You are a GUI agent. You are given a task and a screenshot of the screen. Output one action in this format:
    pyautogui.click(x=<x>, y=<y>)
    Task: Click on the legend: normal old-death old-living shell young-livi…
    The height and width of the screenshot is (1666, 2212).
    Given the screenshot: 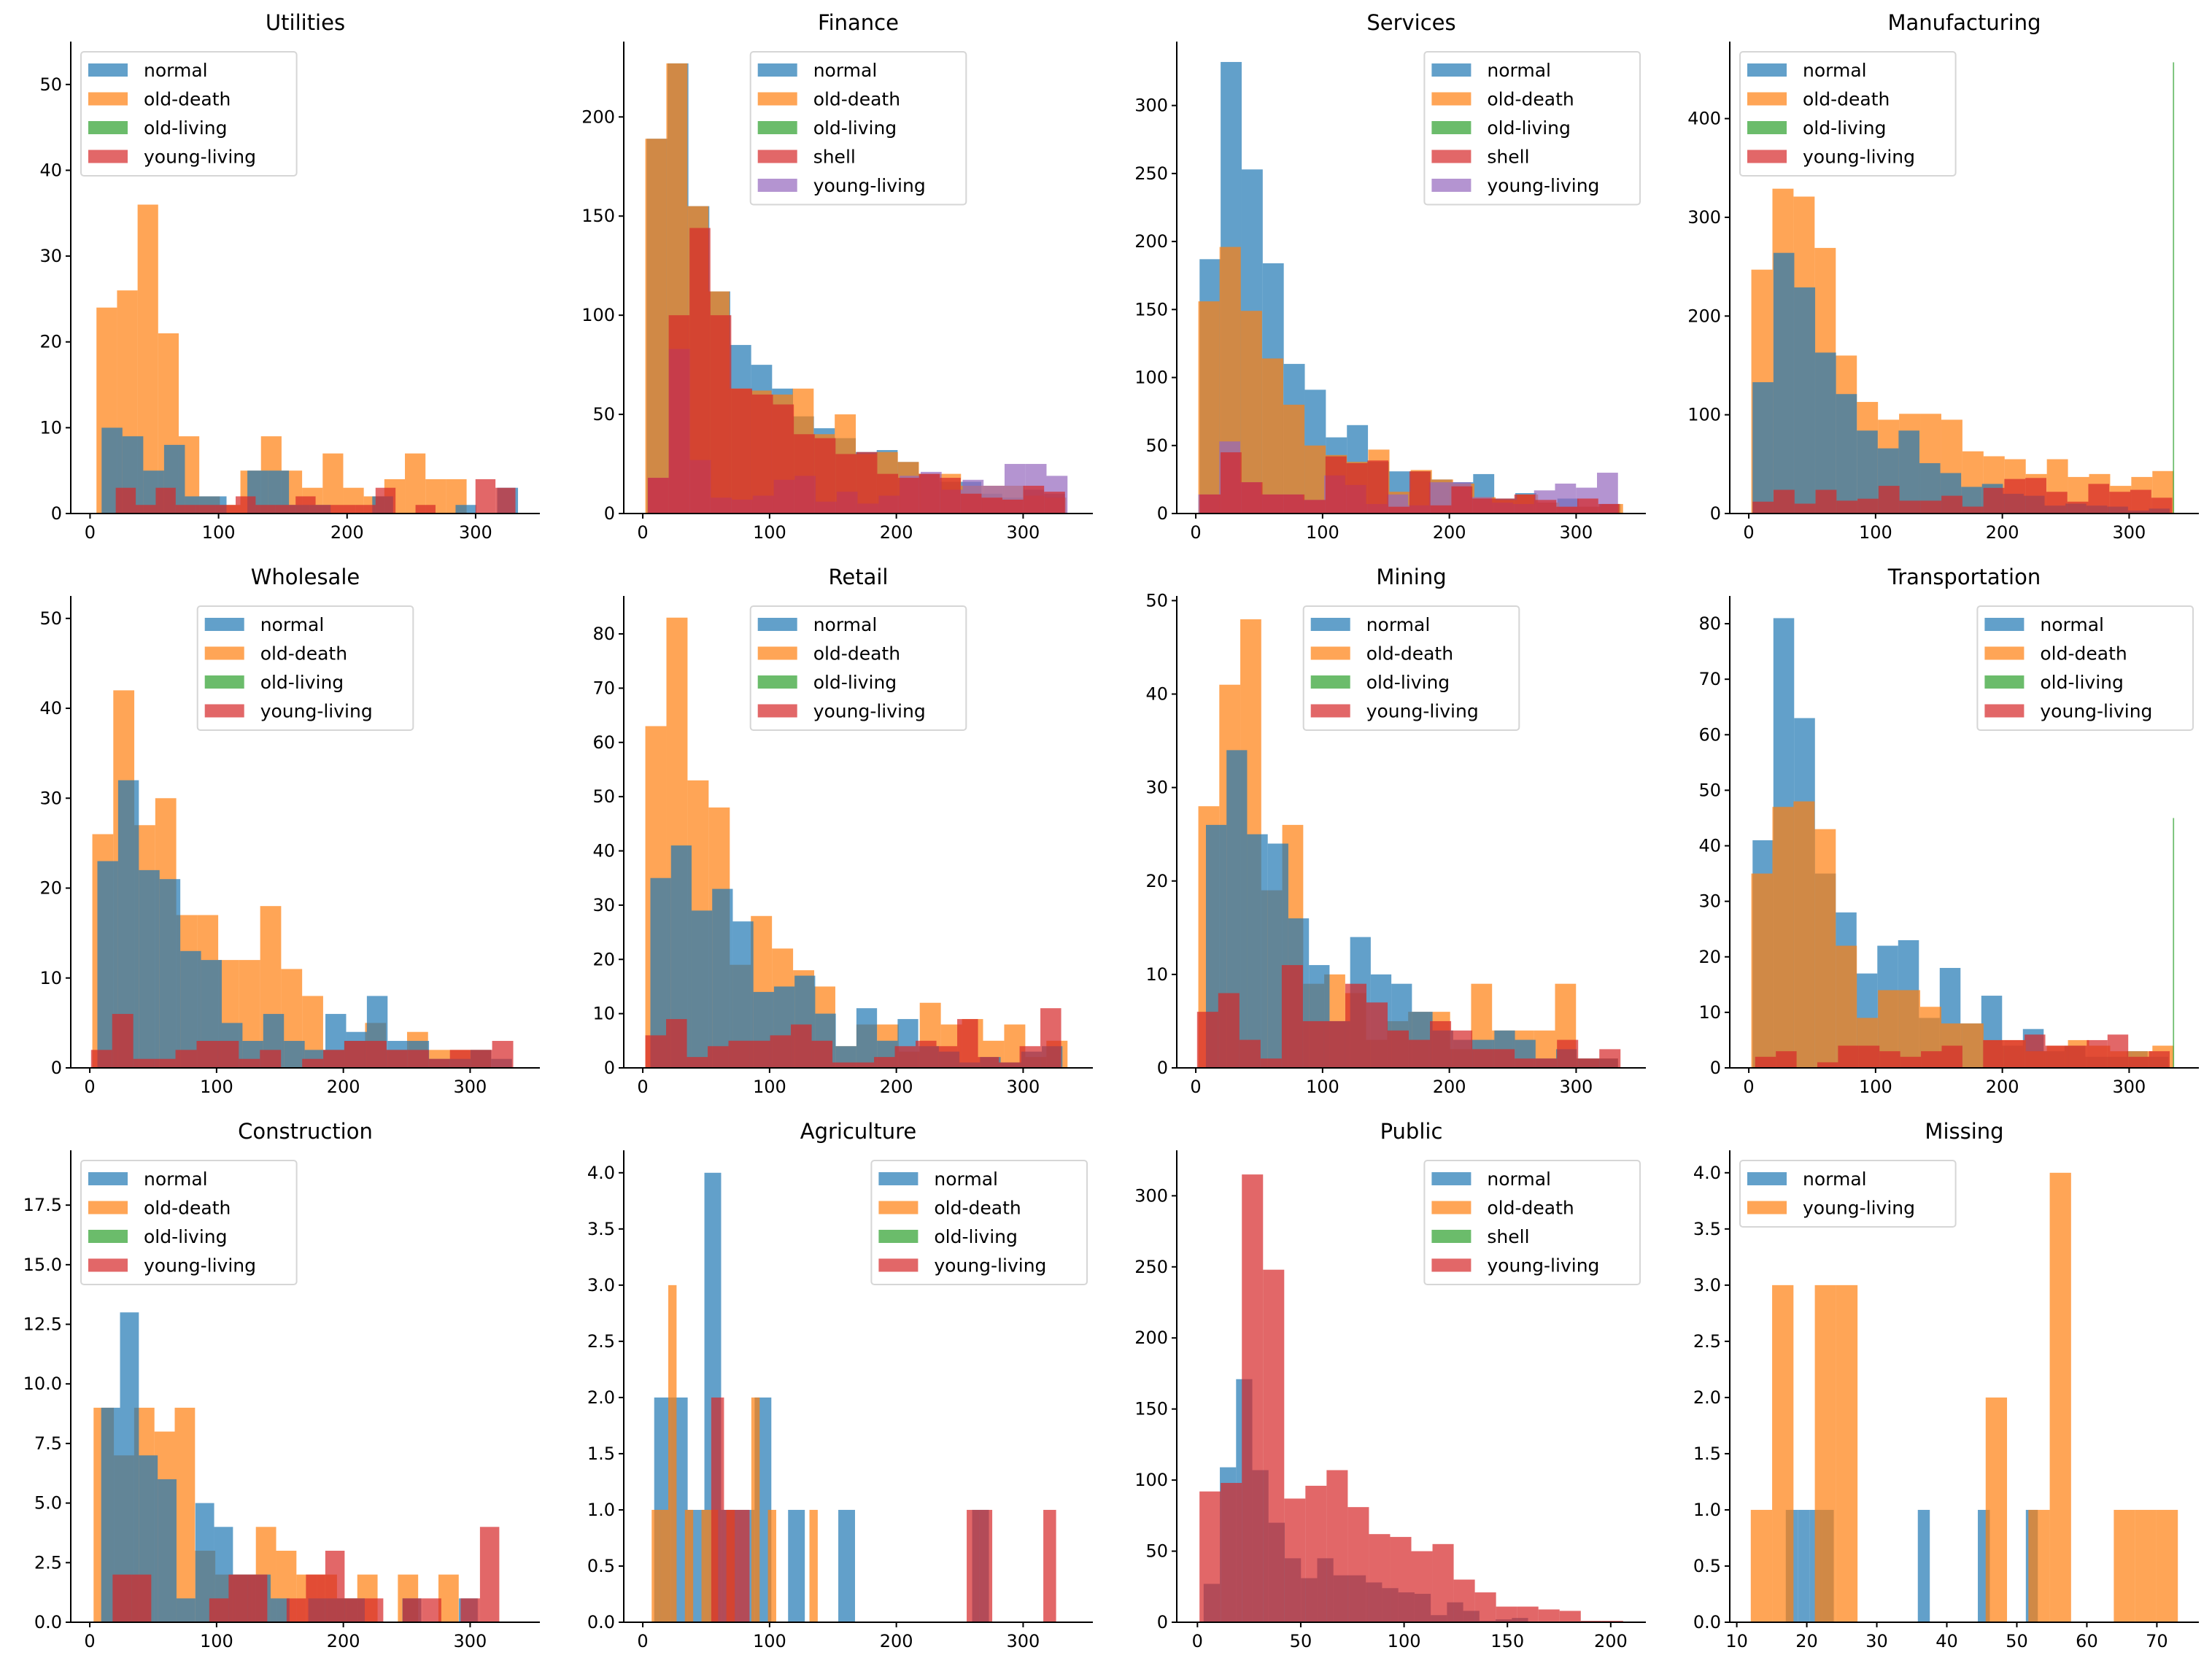 What is the action you would take?
    pyautogui.click(x=858, y=128)
    